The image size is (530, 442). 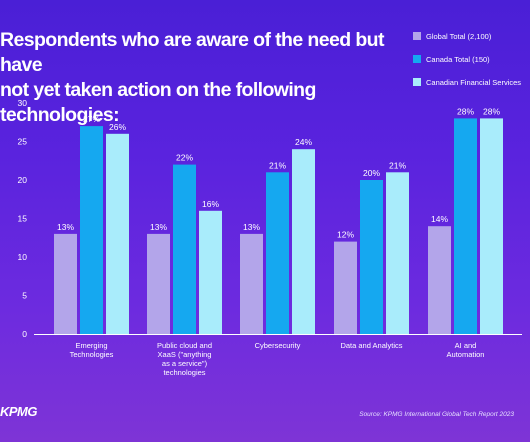 I want to click on kpmg-logo: KPMG, so click(x=19, y=411).